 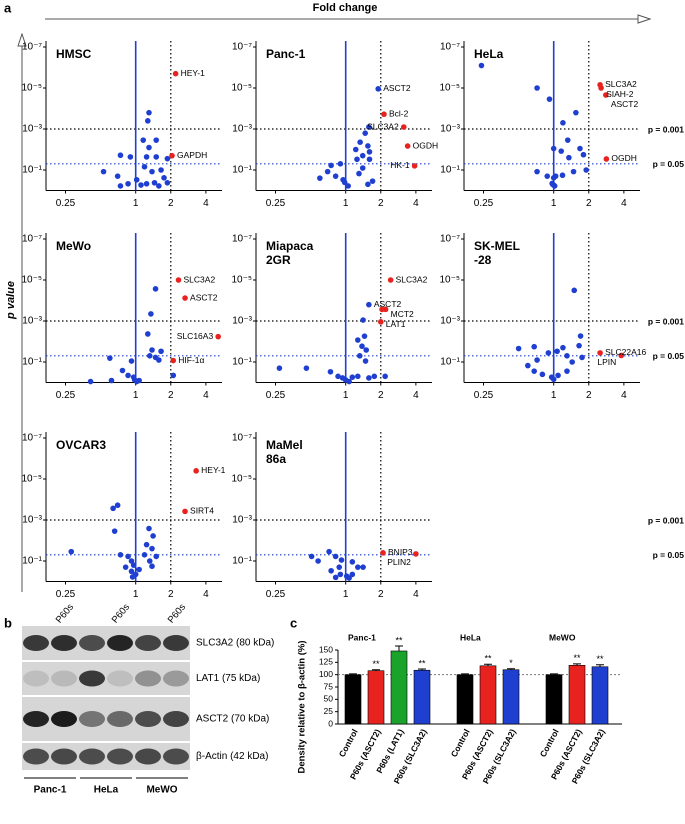 I want to click on cell-line-label: MeWO, so click(x=161, y=790).